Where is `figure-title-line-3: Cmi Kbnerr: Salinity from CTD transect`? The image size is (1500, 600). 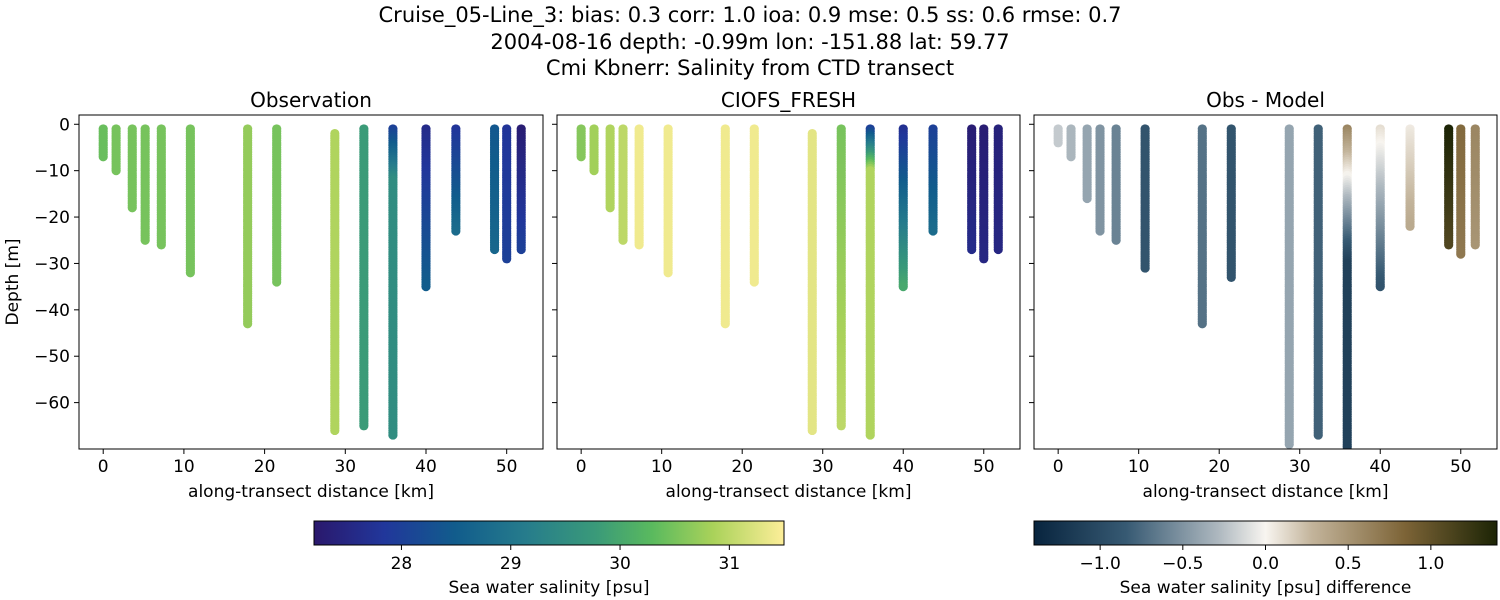
figure-title-line-3: Cmi Kbnerr: Salinity from CTD transect is located at coordinates (750, 68).